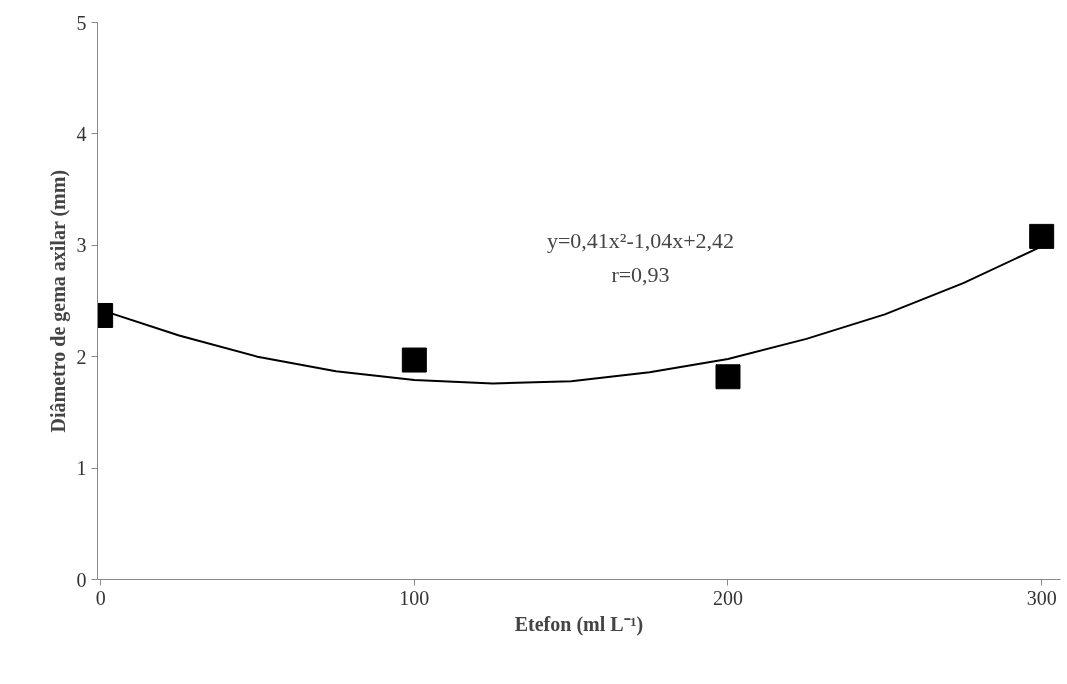 This screenshot has width=1067, height=684. What do you see at coordinates (414, 597) in the screenshot?
I see `x-tick-label: 100` at bounding box center [414, 597].